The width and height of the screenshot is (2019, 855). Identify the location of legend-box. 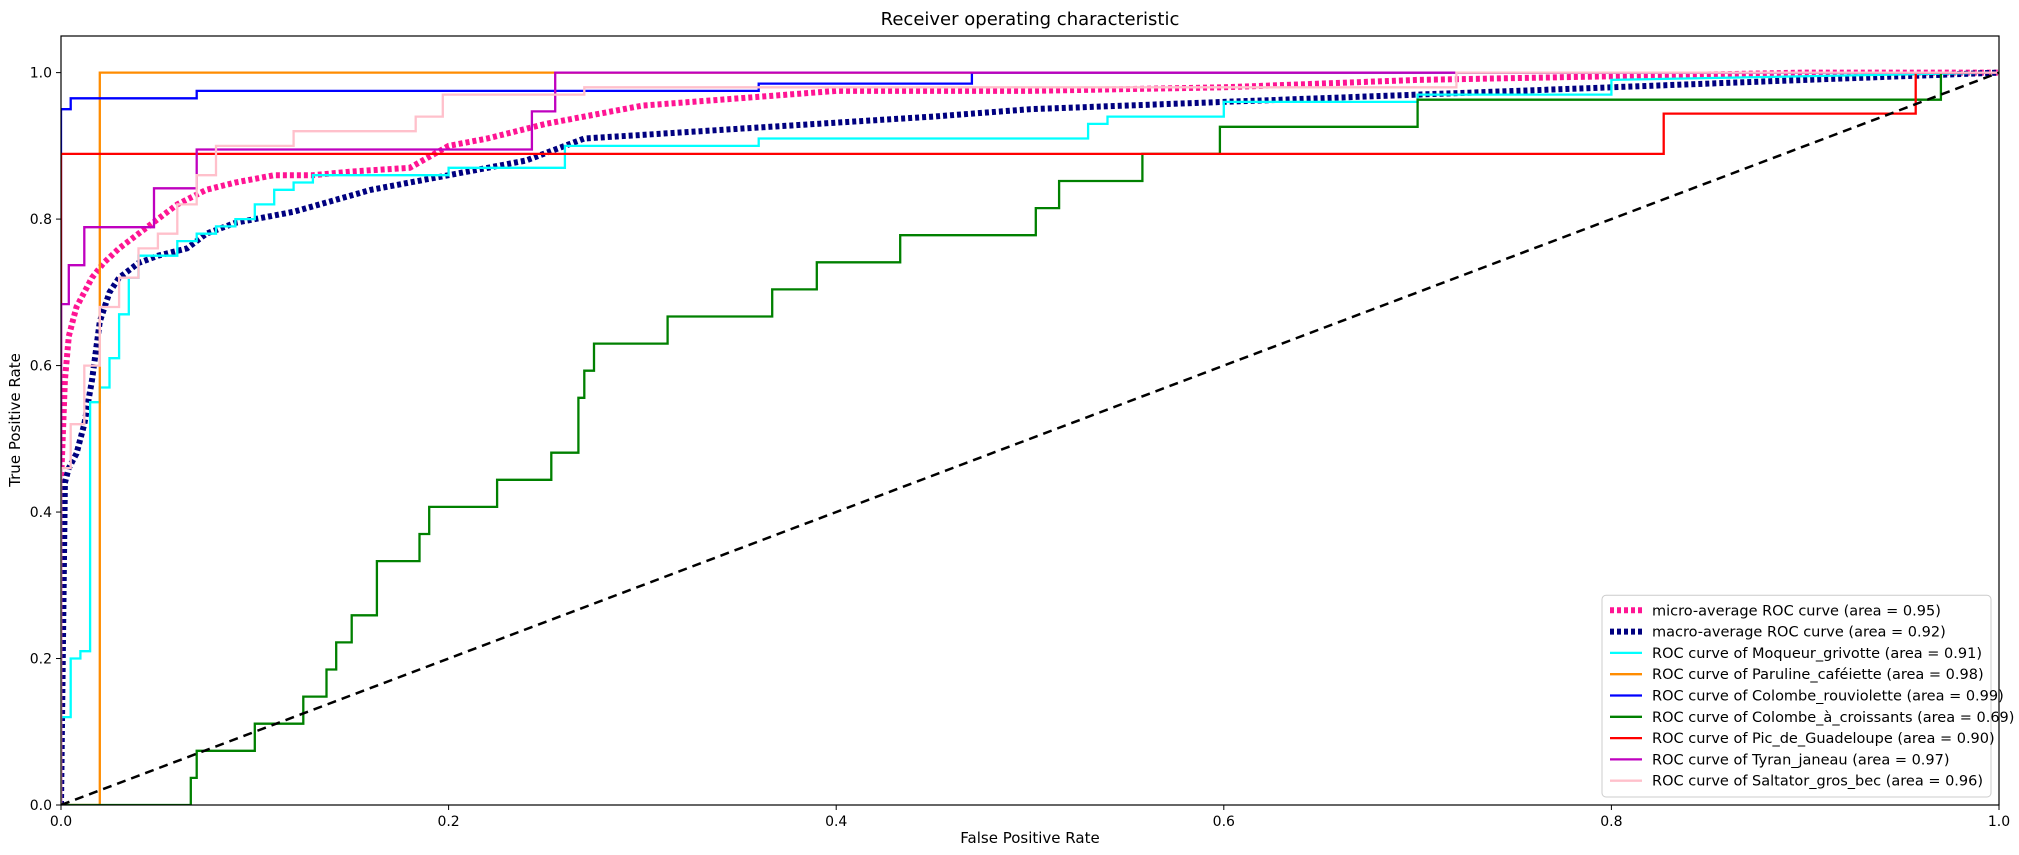
(1796, 696).